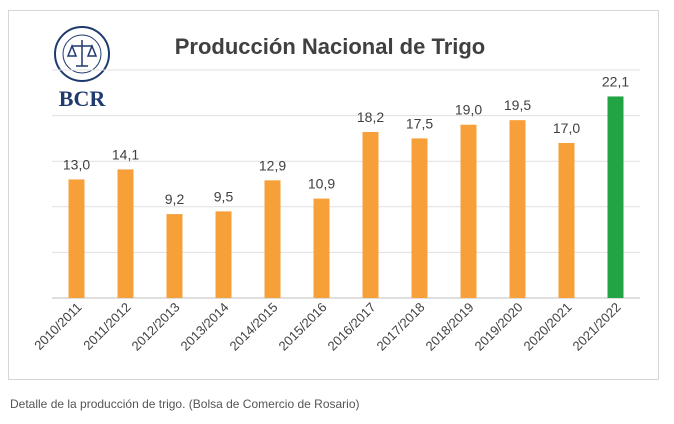  I want to click on value-label: 18,2, so click(370, 117).